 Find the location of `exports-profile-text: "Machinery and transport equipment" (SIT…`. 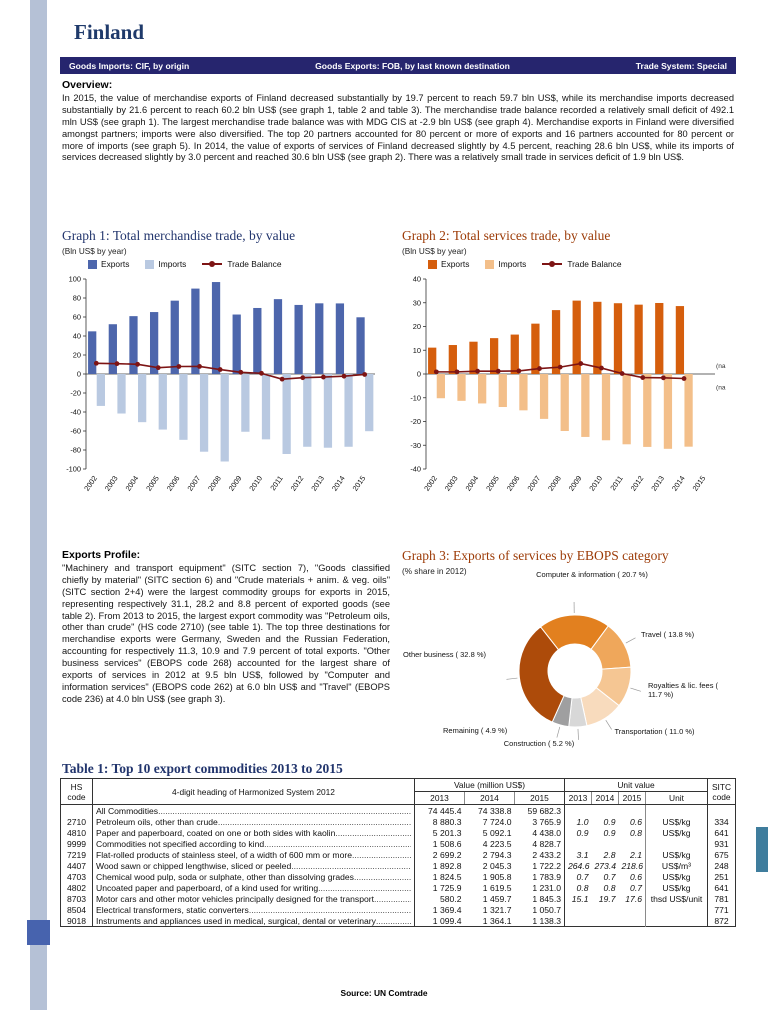

exports-profile-text: "Machinery and transport equipment" (SIT… is located at coordinates (226, 633).